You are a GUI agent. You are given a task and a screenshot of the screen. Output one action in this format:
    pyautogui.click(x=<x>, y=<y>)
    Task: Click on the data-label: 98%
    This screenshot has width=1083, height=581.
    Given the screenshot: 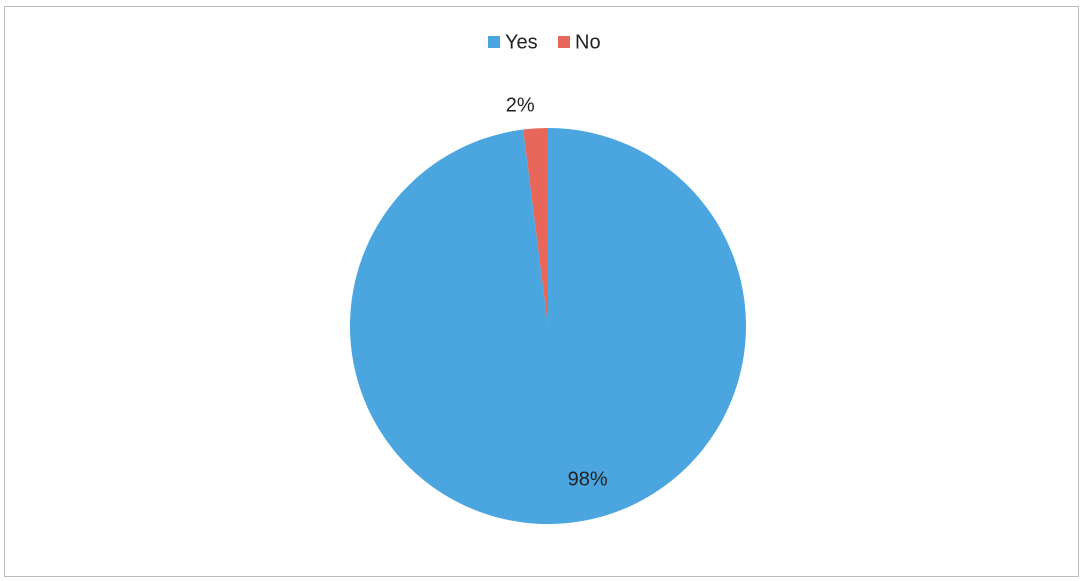 What is the action you would take?
    pyautogui.click(x=588, y=479)
    